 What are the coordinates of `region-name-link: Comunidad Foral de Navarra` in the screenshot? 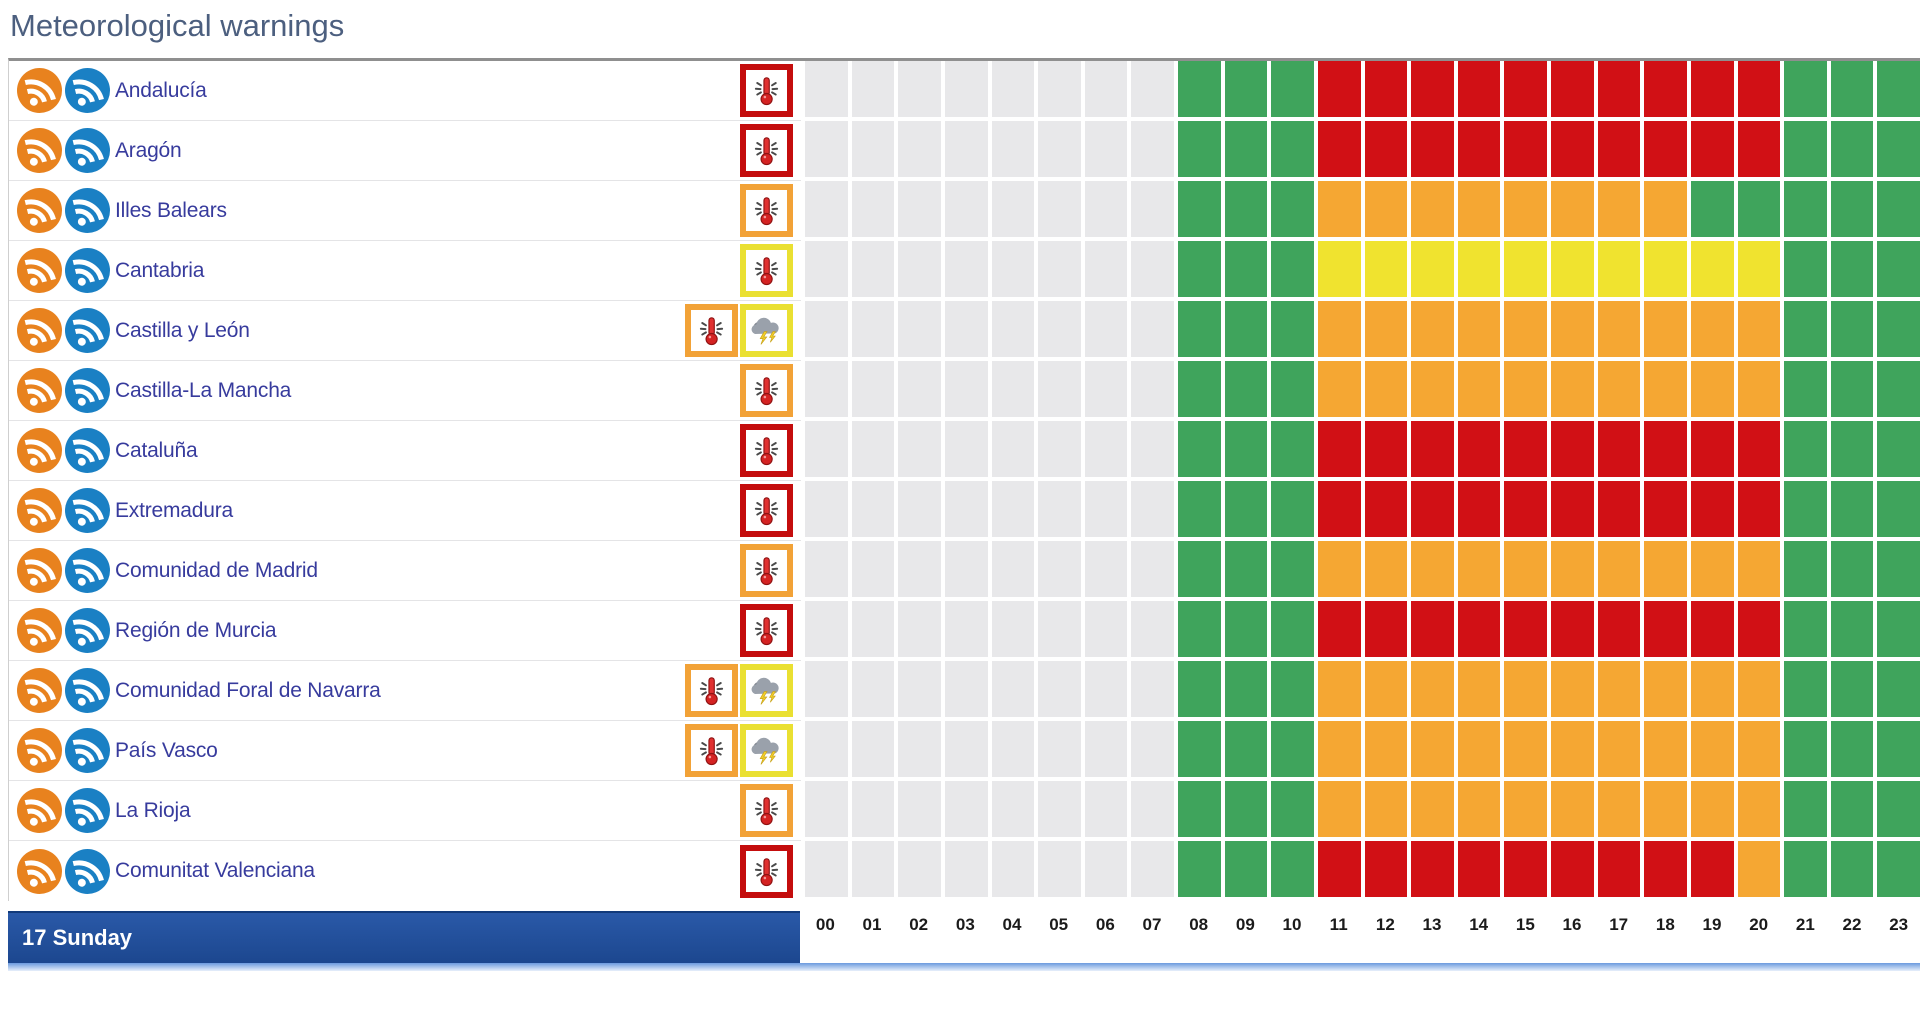 It's located at (248, 691).